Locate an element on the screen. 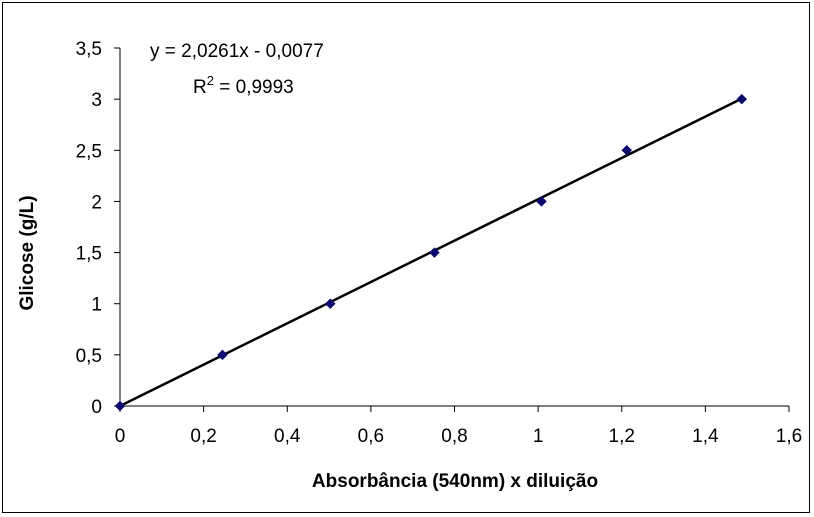 This screenshot has height=517, width=814. x-tick-label: 0 is located at coordinates (120, 436).